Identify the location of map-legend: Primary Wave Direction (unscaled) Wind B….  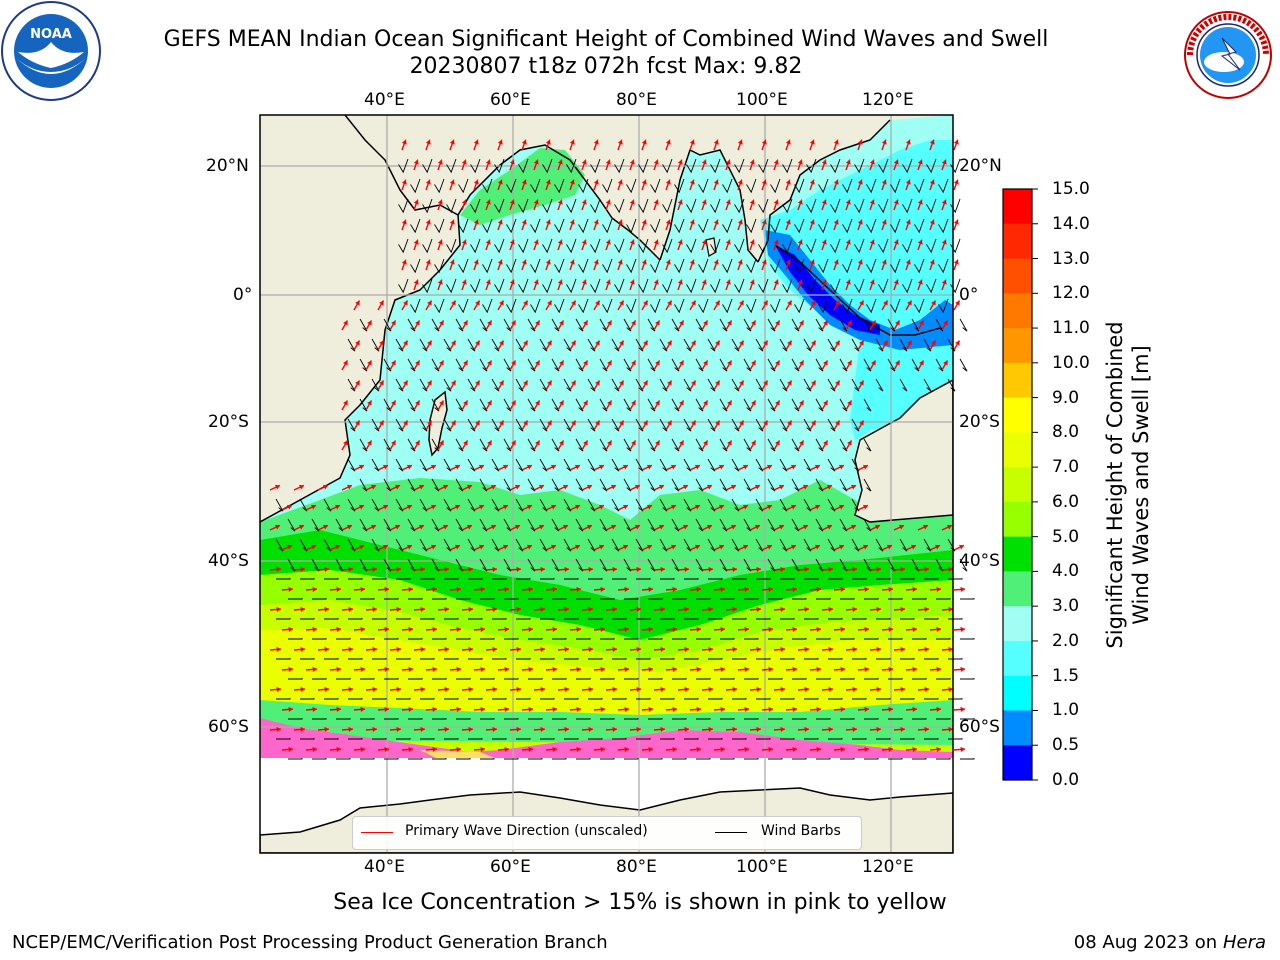
(607, 833).